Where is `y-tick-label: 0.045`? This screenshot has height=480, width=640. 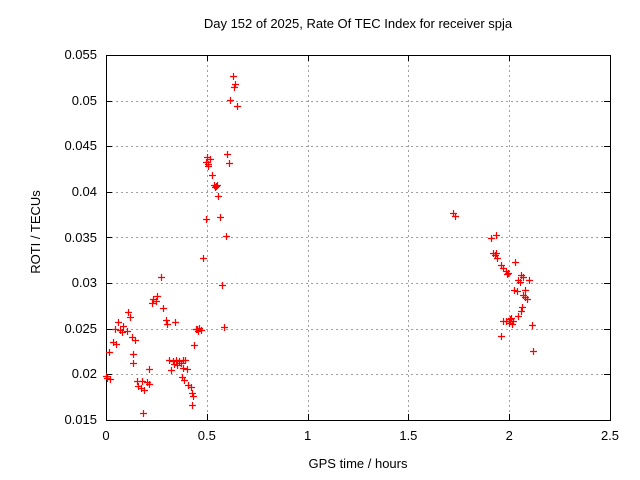
y-tick-label: 0.045 is located at coordinates (80, 146).